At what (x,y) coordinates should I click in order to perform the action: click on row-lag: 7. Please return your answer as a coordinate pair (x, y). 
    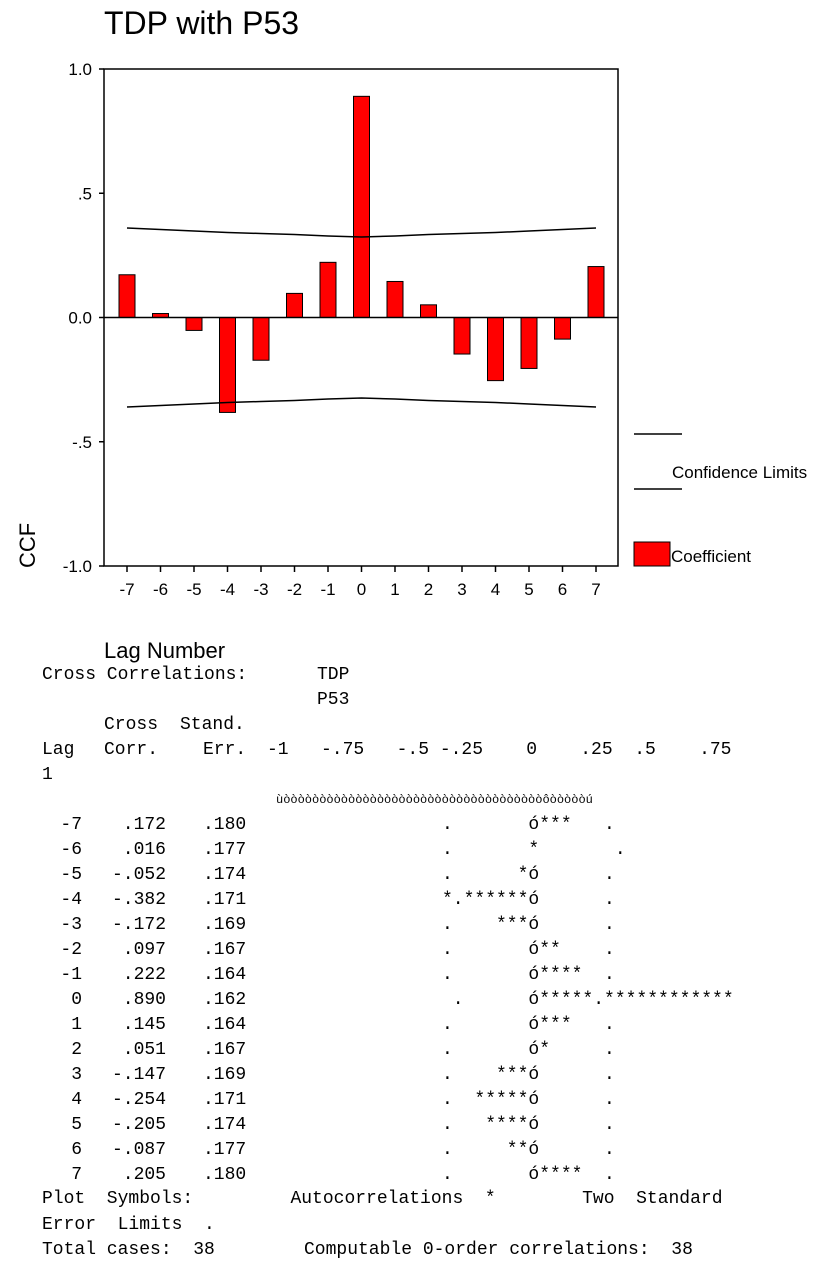
    Looking at the image, I should click on (76, 1175).